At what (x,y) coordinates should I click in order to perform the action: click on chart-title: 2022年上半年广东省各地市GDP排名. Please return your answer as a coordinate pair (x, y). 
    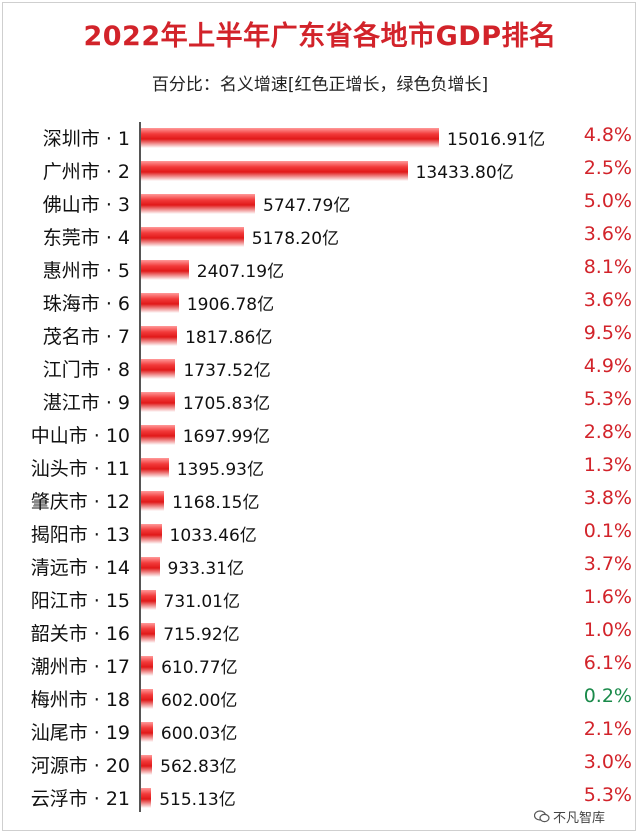
    Looking at the image, I should click on (320, 36).